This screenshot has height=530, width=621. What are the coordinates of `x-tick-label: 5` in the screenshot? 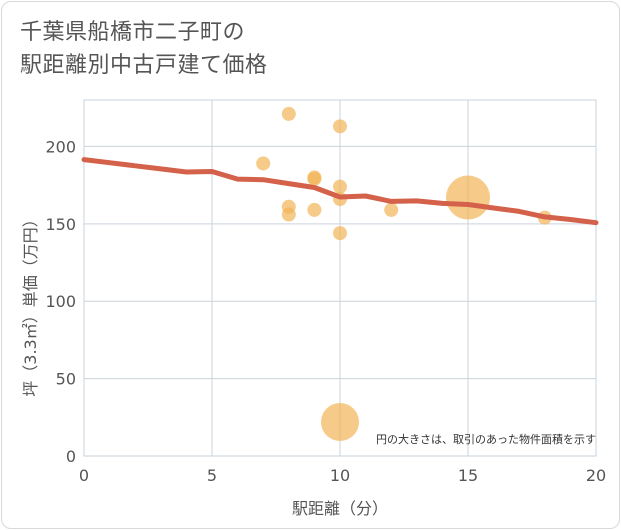 It's located at (212, 475).